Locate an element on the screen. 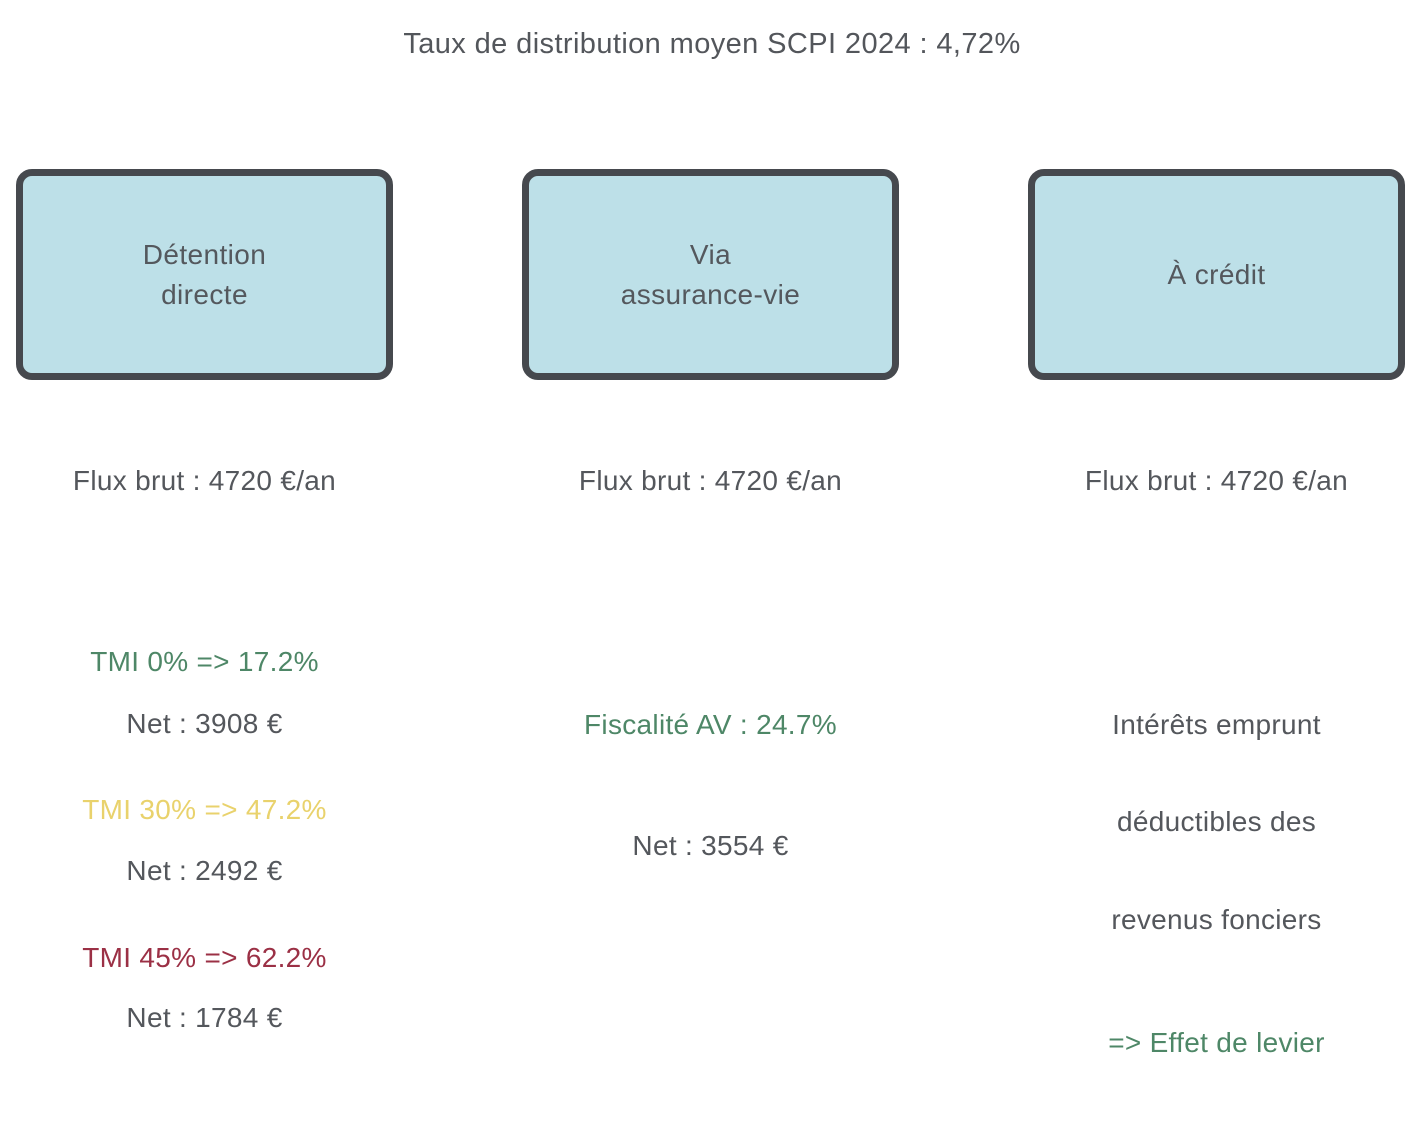 The width and height of the screenshot is (1424, 1122). box-detention-directe: Détention directe is located at coordinates (204, 274).